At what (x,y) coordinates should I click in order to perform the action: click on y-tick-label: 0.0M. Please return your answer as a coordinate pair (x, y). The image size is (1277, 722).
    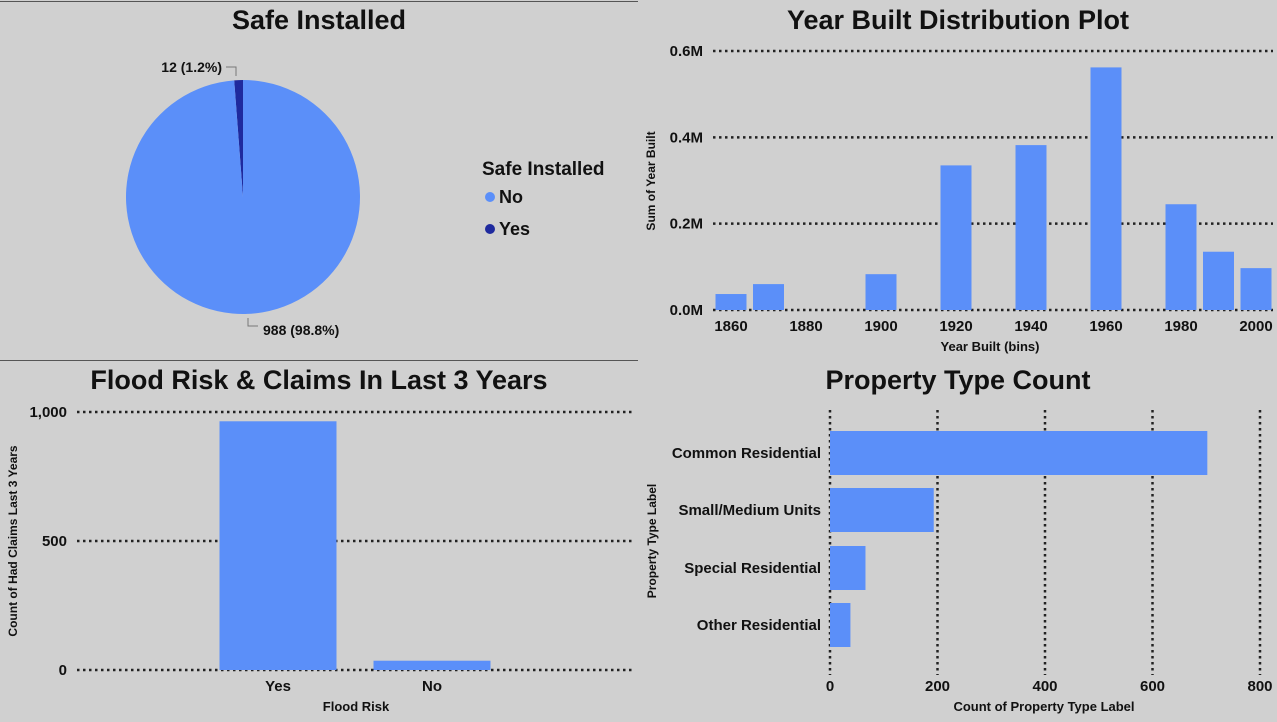
    Looking at the image, I should click on (686, 310).